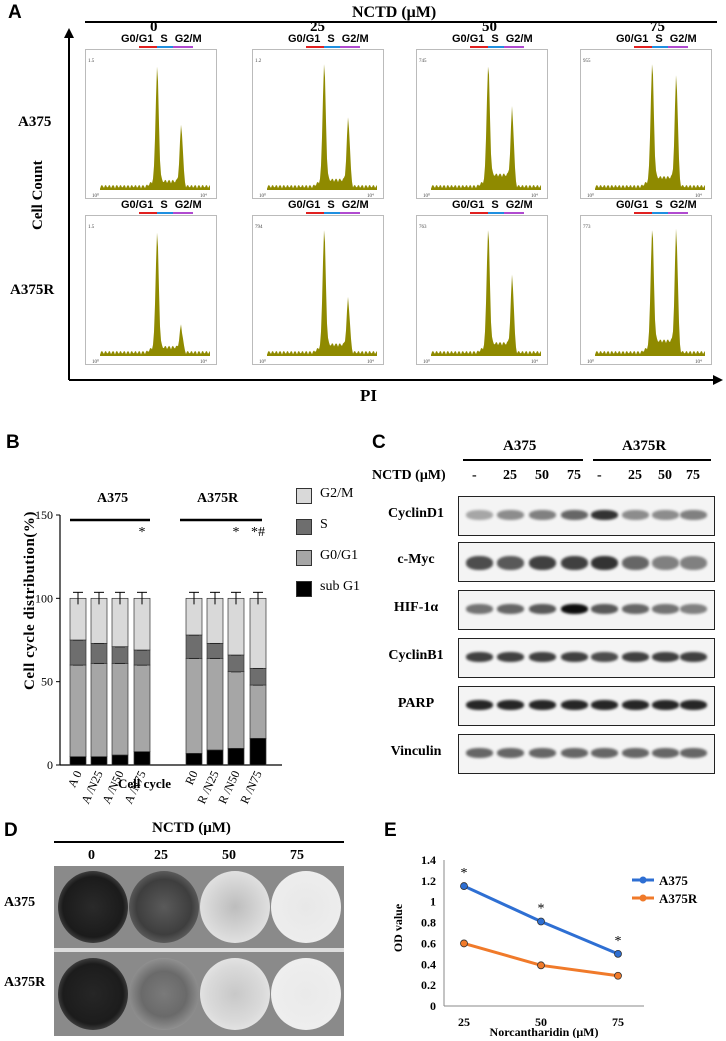 This screenshot has width=726, height=1041. I want to click on panel-d-conc-0: 0, so click(91, 855).